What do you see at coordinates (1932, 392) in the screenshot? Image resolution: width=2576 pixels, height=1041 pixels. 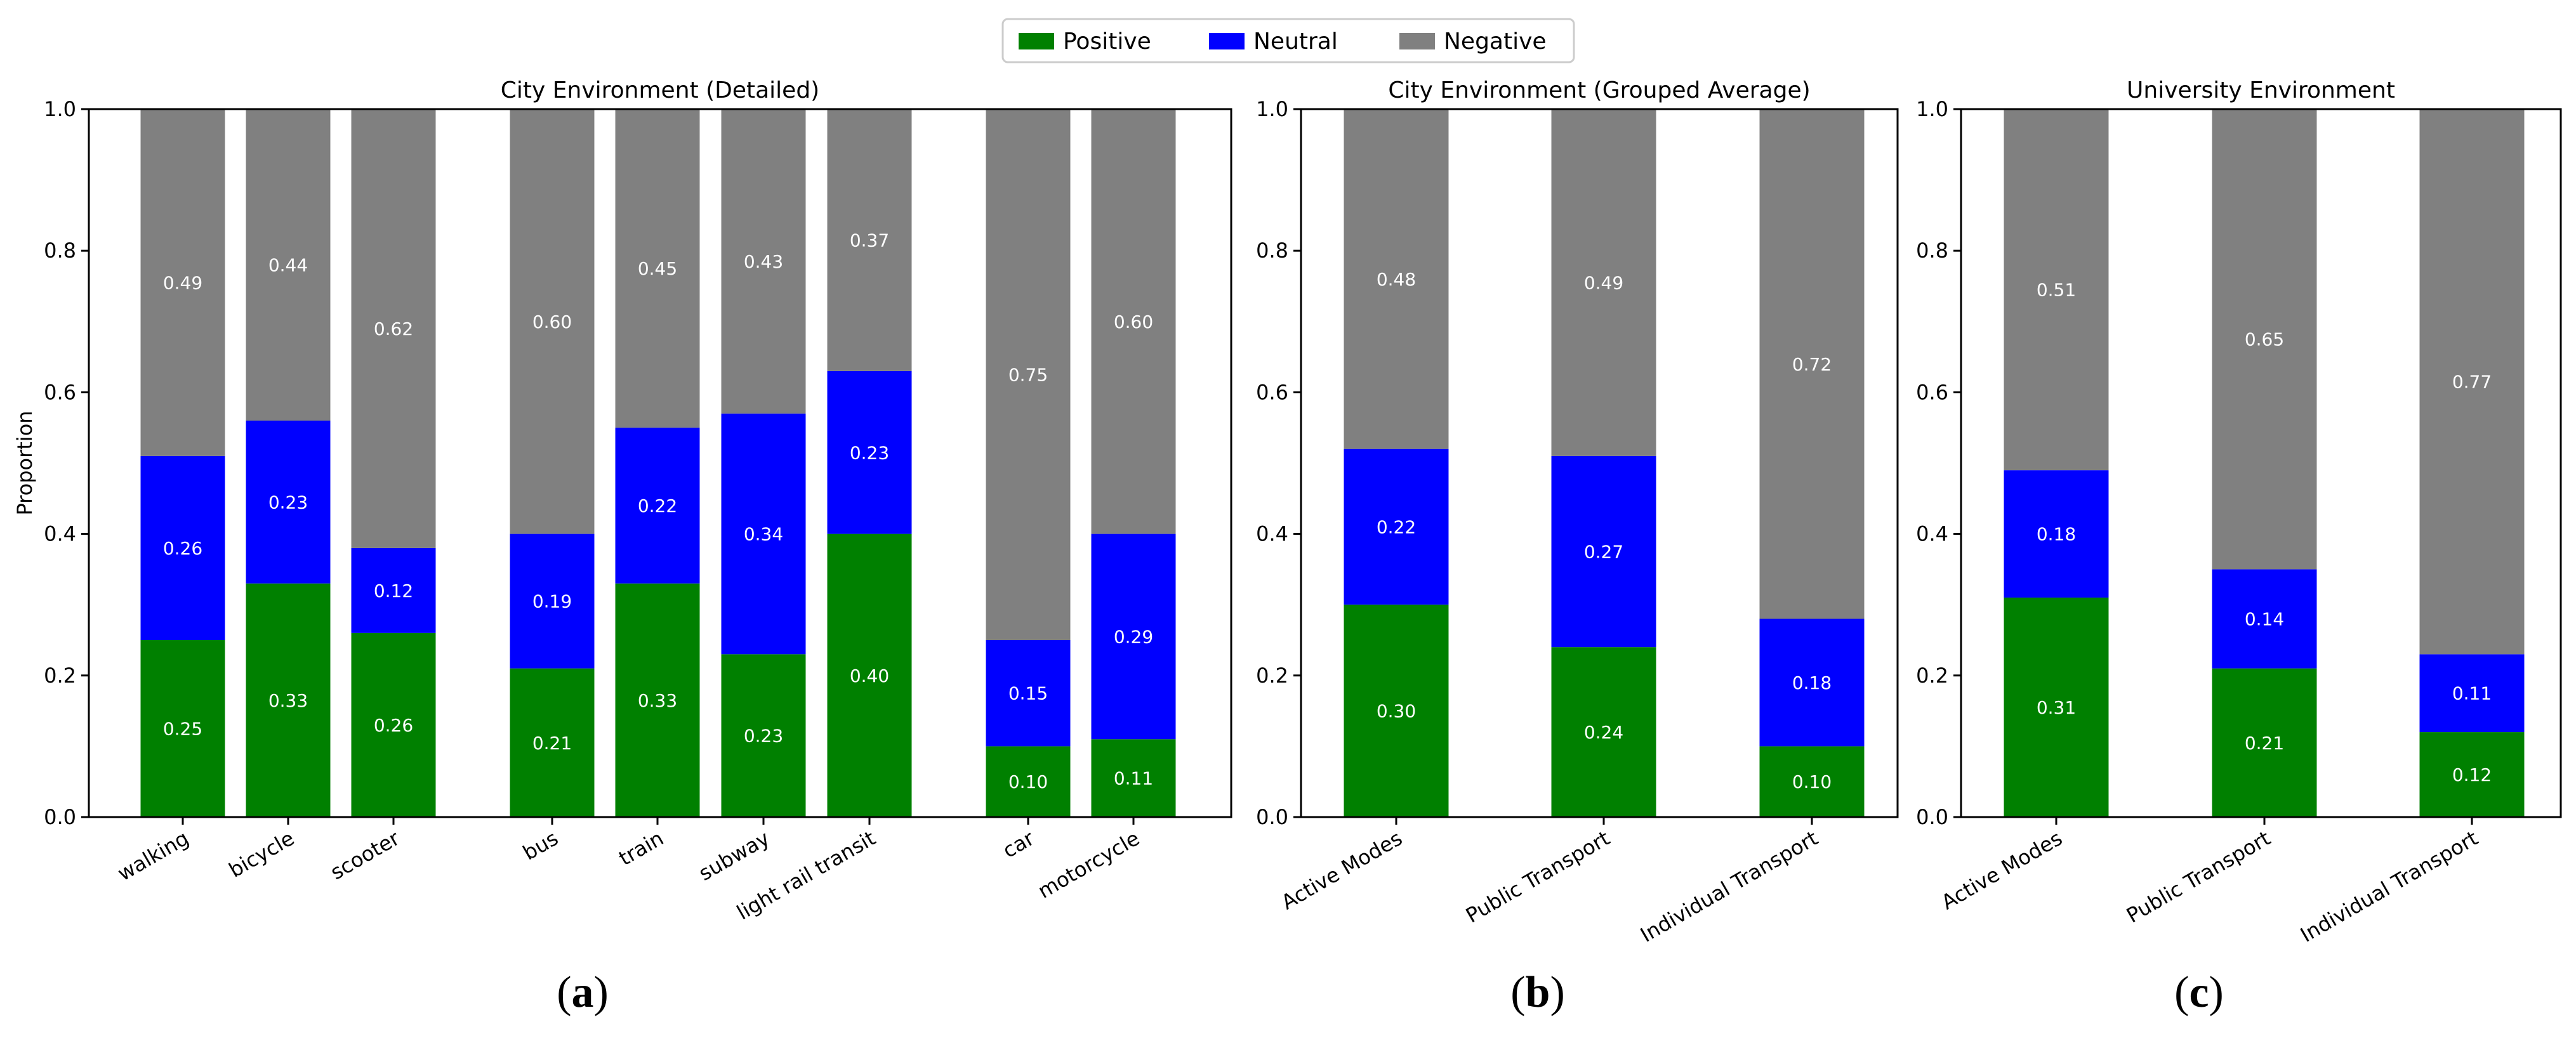 I see `panel-3-y-tick-label-4: 0.6` at bounding box center [1932, 392].